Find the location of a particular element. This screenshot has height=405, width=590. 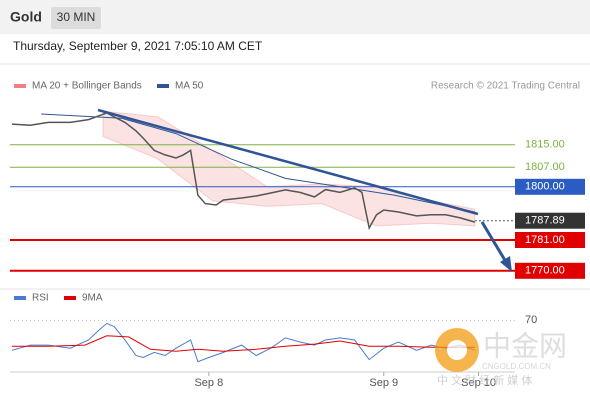

watermark-text: 中金网 is located at coordinates (525, 345).